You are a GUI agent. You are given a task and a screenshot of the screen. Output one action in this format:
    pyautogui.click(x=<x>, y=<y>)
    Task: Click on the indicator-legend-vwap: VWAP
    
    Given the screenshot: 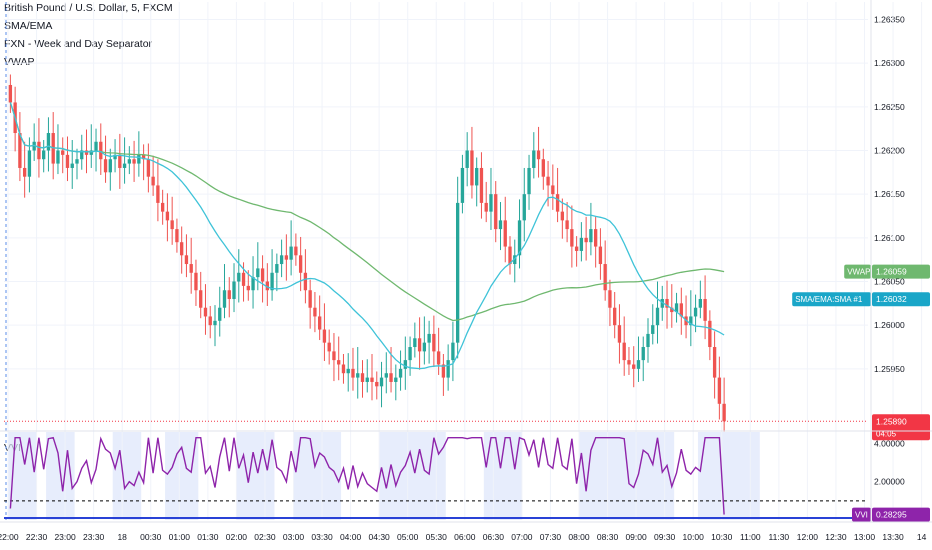 What is the action you would take?
    pyautogui.click(x=19, y=62)
    